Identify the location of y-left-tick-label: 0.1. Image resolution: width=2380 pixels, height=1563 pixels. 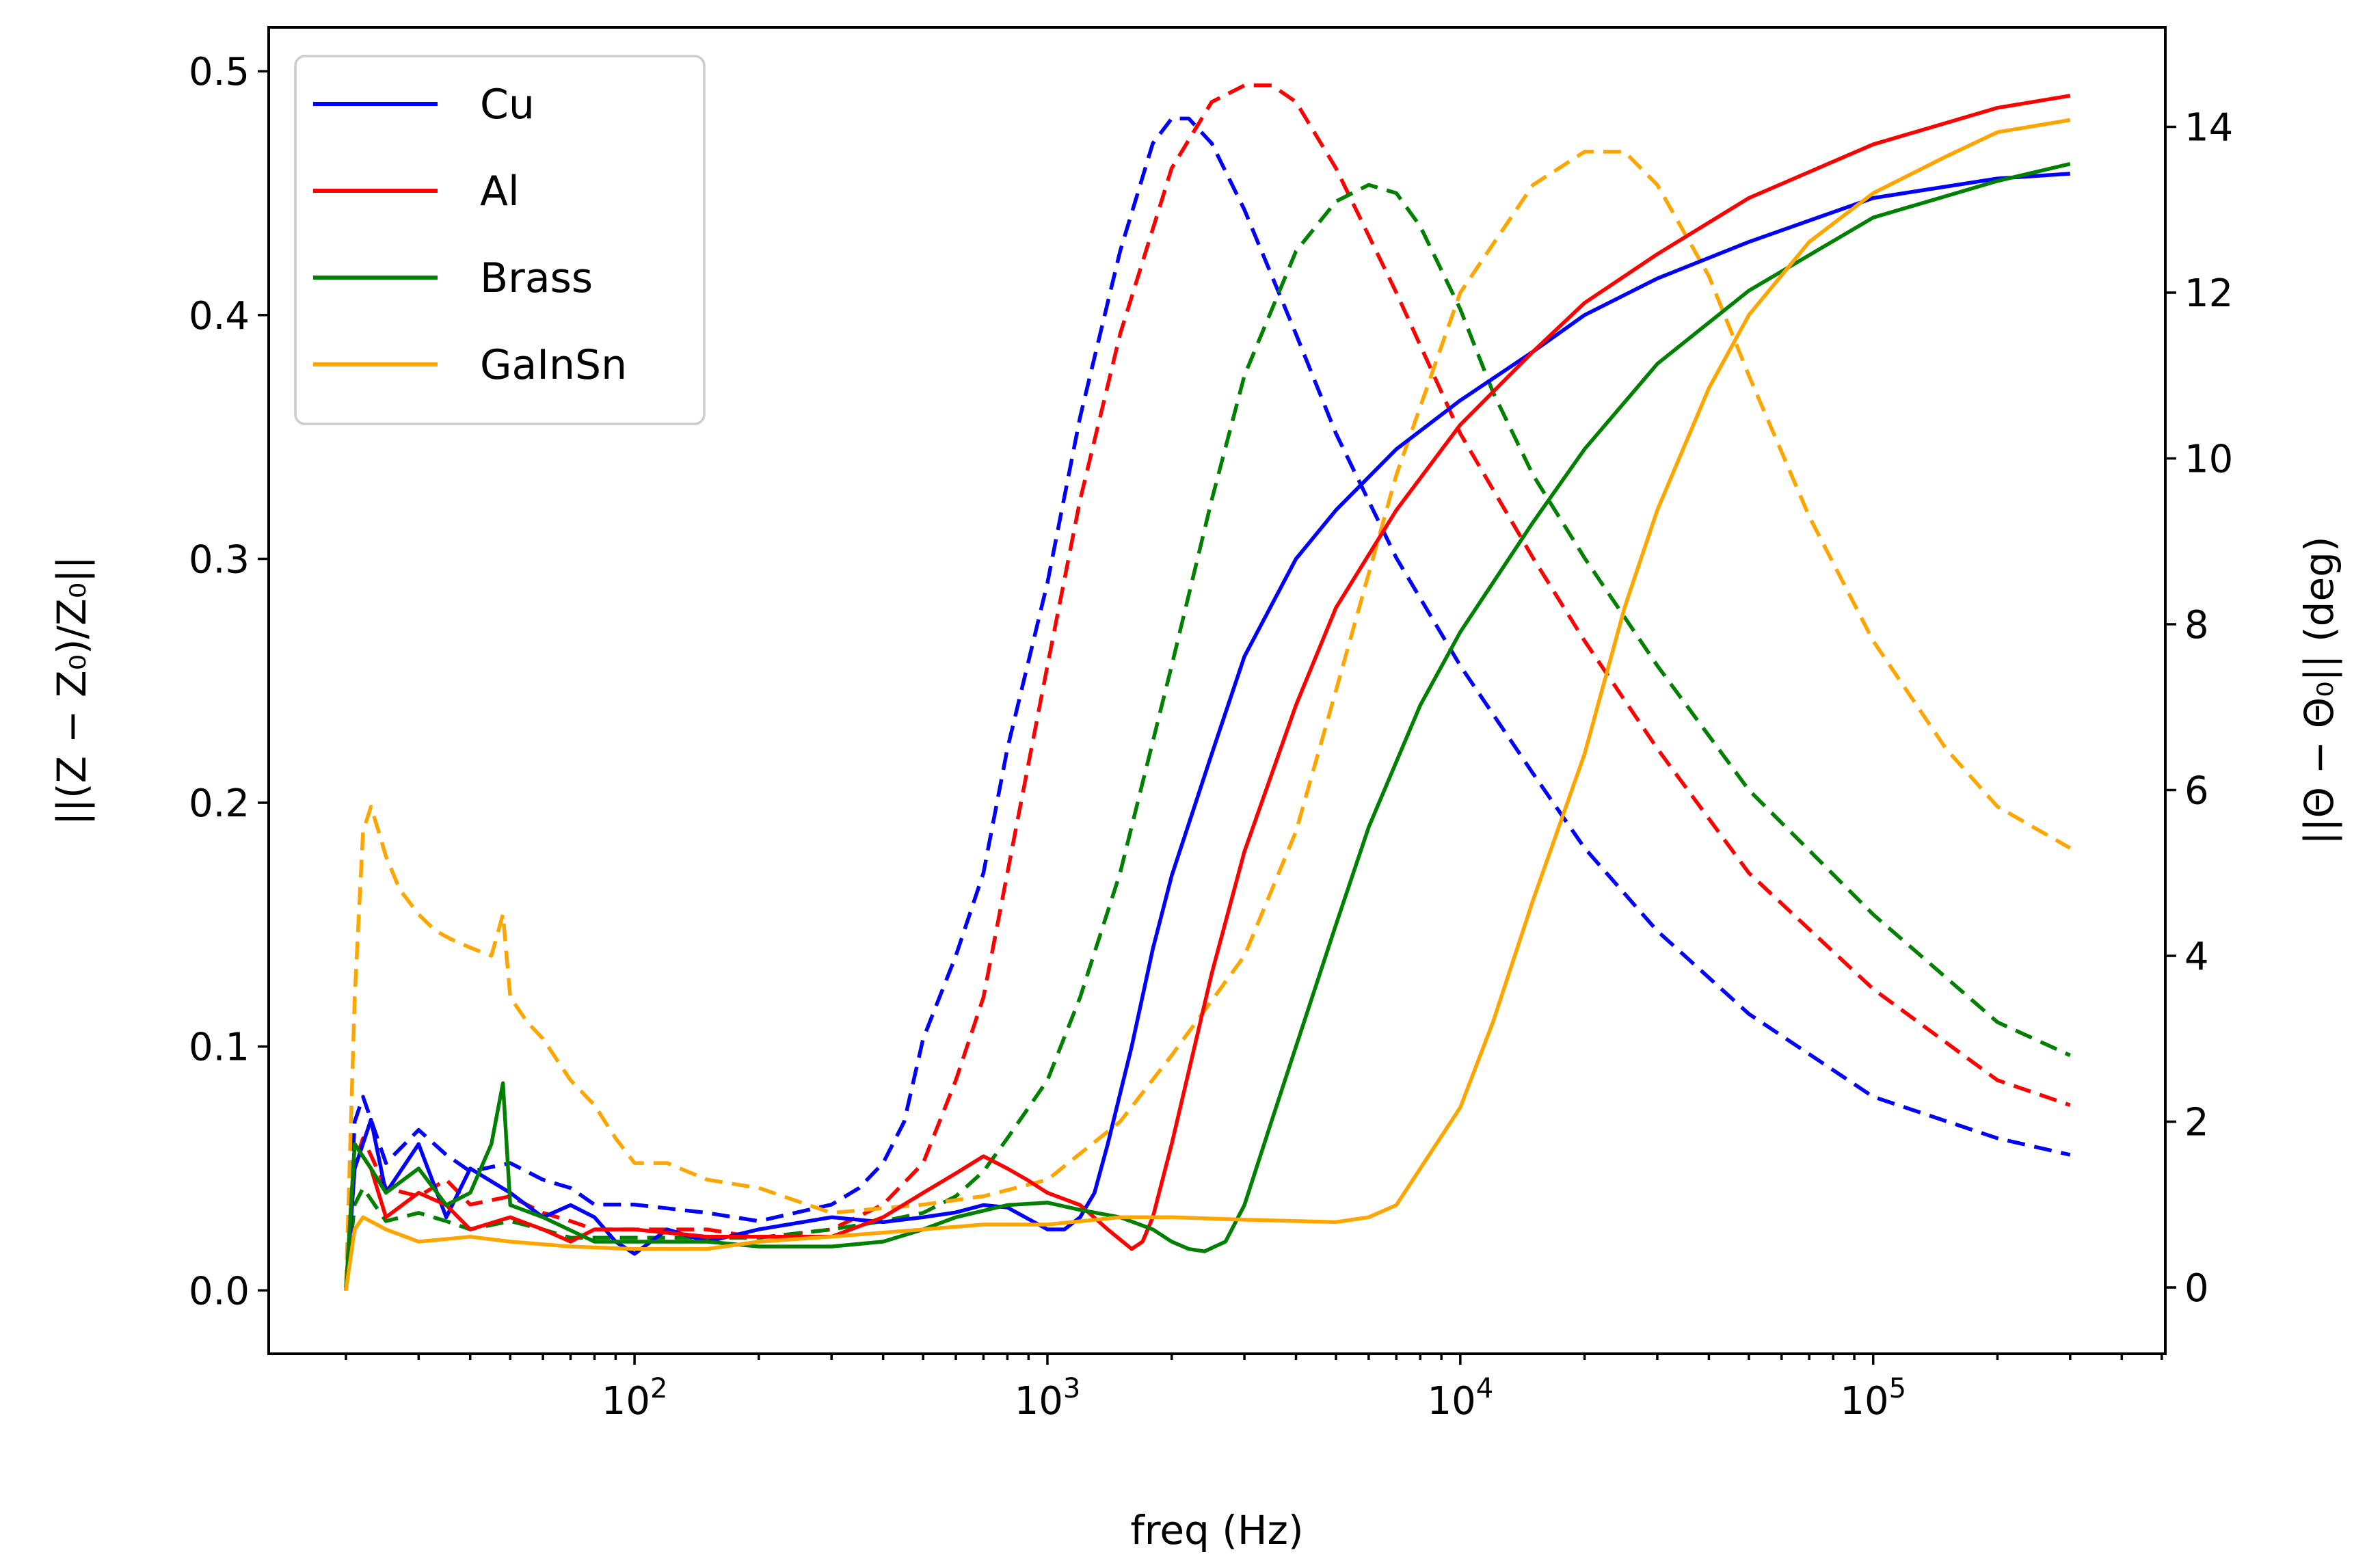
(219, 1048).